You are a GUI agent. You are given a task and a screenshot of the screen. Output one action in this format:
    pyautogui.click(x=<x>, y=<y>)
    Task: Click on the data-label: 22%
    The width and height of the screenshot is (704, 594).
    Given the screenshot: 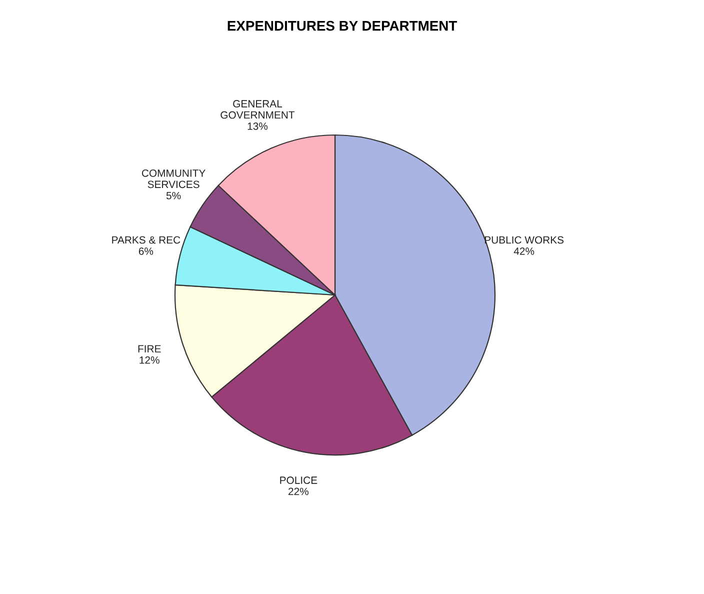 What is the action you would take?
    pyautogui.click(x=298, y=492)
    